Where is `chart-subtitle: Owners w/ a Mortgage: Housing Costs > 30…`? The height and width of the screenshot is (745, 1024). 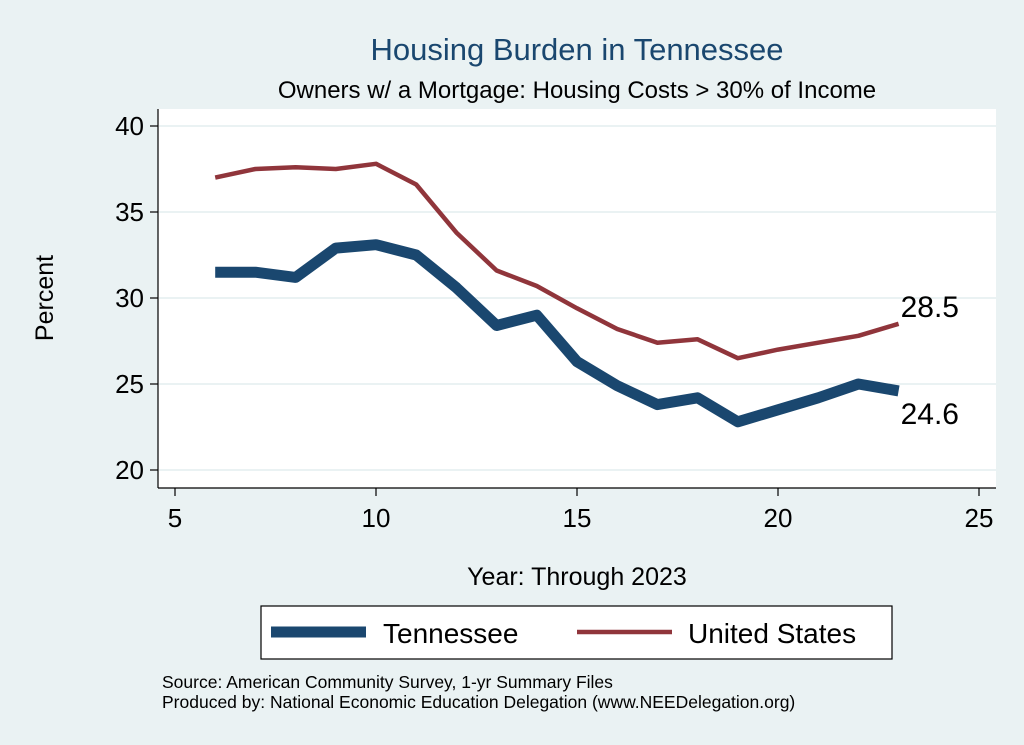
chart-subtitle: Owners w/ a Mortgage: Housing Costs > 30… is located at coordinates (577, 90).